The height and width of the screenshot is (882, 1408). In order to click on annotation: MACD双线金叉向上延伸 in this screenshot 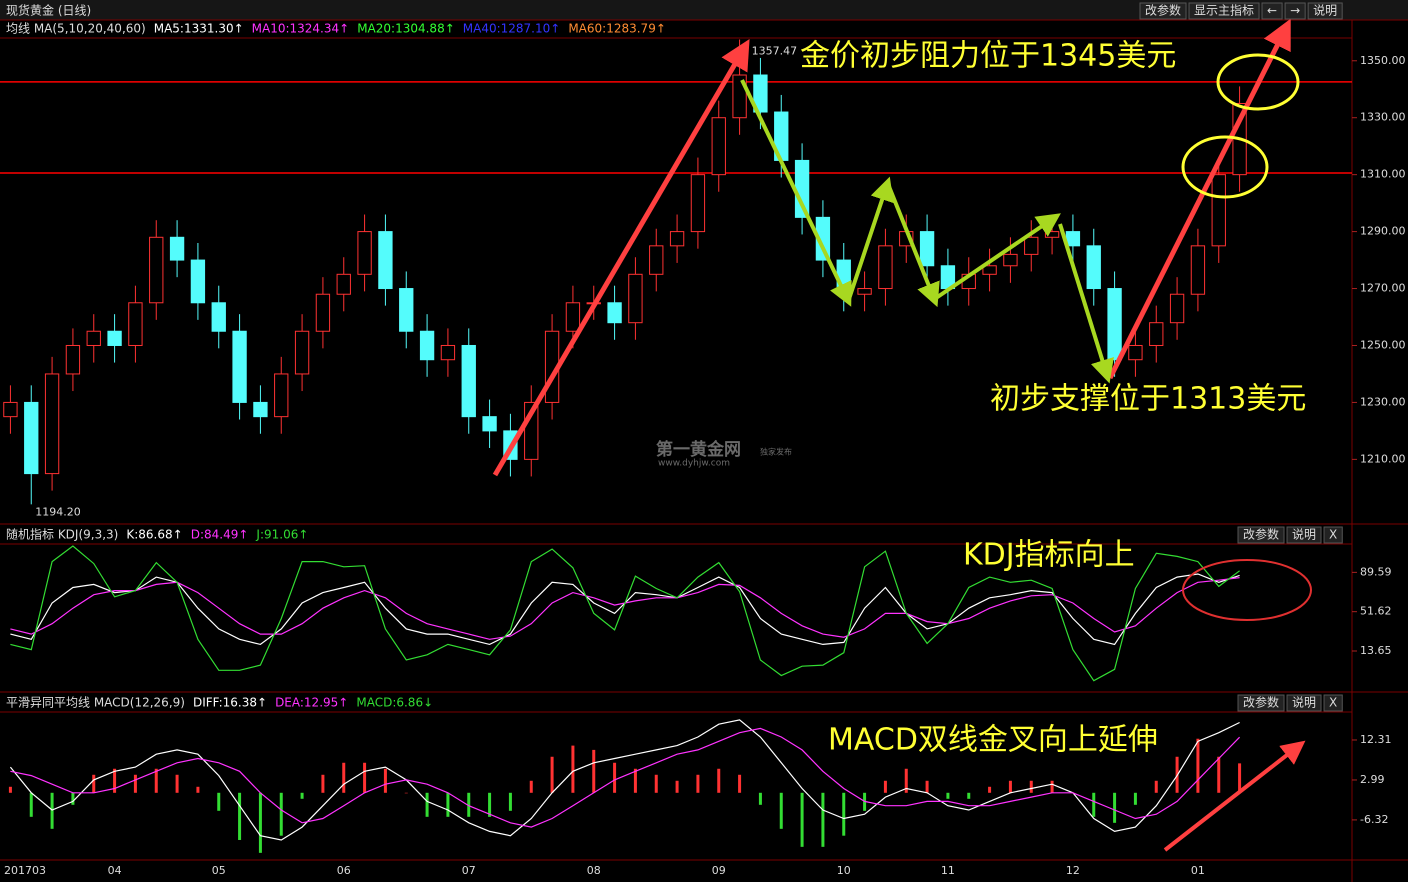, I will do `click(993, 740)`.